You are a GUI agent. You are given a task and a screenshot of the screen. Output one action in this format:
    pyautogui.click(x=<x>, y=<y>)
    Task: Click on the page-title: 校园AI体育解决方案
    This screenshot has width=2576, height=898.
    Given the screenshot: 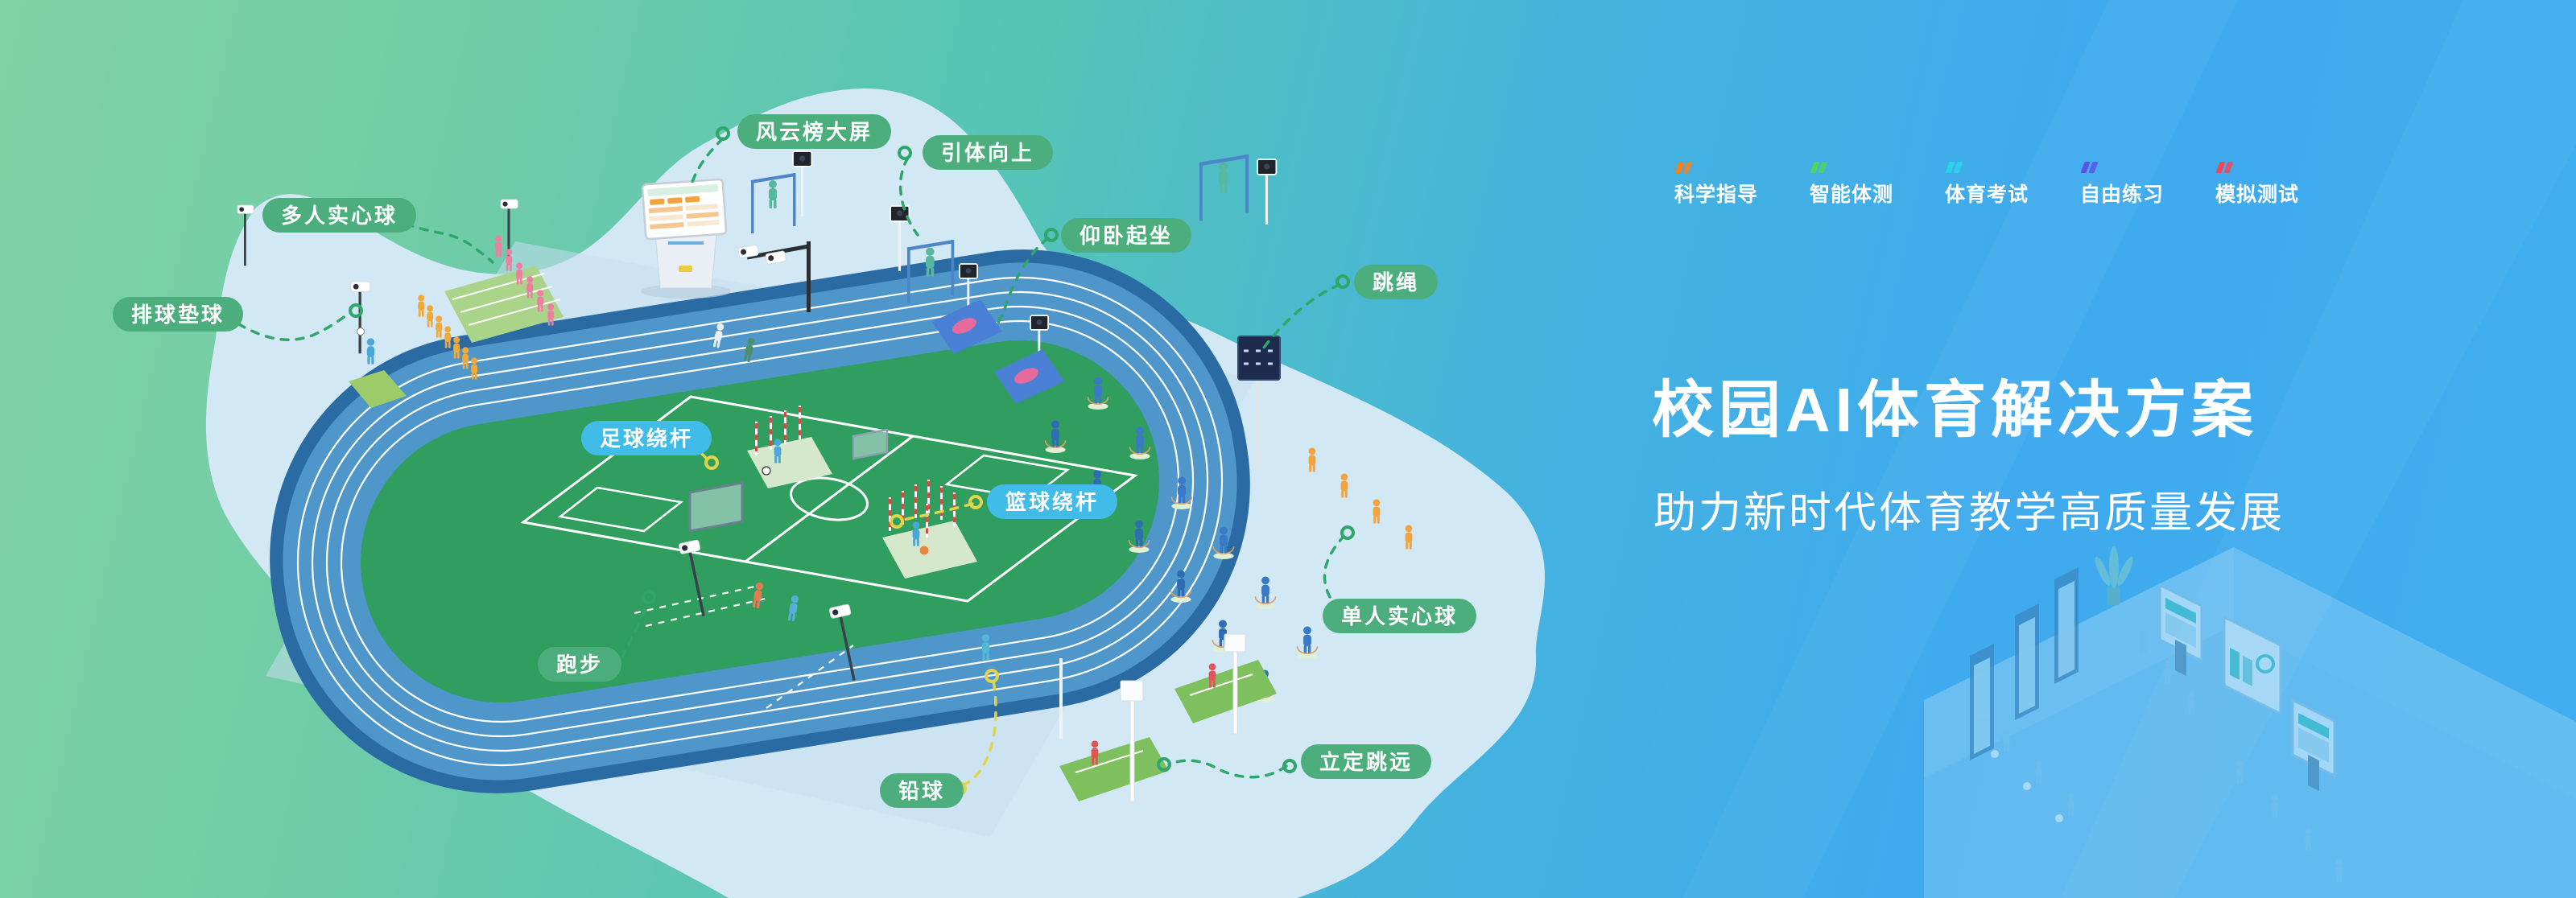 What is the action you would take?
    pyautogui.click(x=1955, y=410)
    